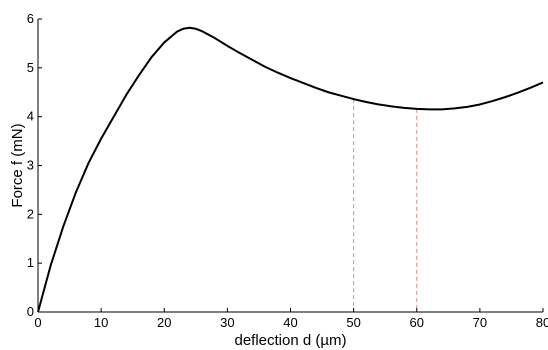  I want to click on x-tick-labels: 0 10 20 30 40 50 60 70 80, so click(291, 322).